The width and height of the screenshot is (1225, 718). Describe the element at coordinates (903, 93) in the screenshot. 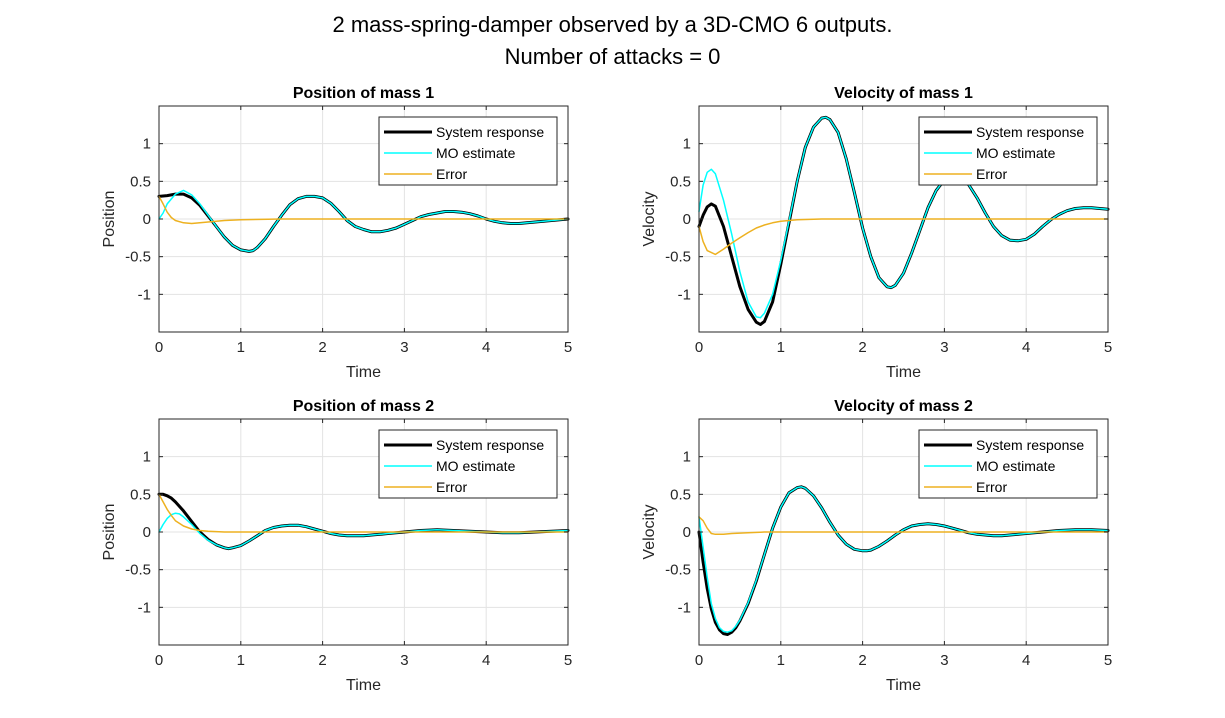

I see `subplot-title: Velocity of mass 1` at that location.